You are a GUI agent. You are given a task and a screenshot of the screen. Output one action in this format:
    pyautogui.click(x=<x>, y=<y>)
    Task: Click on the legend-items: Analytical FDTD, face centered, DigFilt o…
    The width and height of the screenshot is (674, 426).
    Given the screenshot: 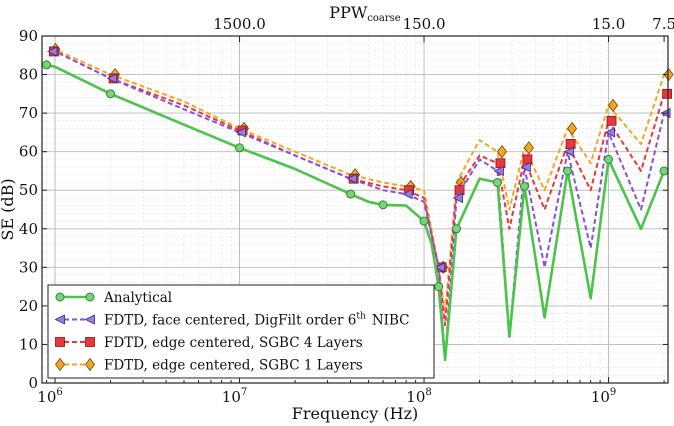 What is the action you would take?
    pyautogui.click(x=231, y=332)
    